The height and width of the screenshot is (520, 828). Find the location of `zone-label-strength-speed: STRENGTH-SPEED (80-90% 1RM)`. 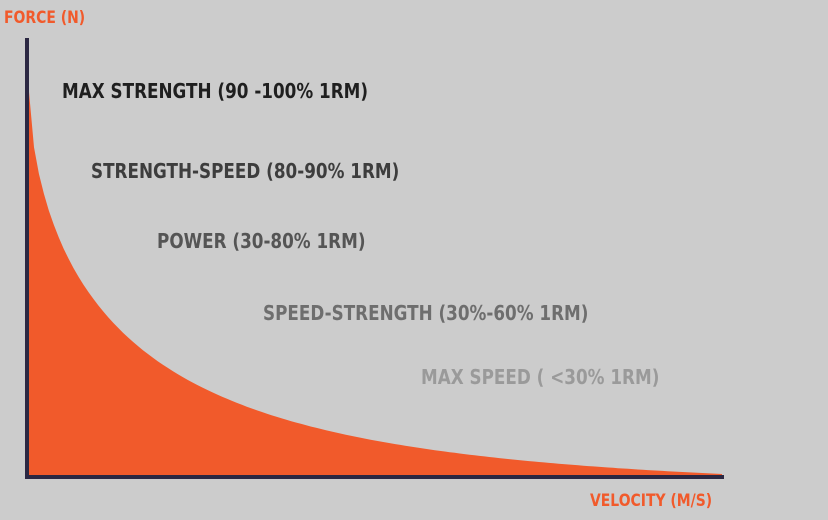

zone-label-strength-speed: STRENGTH-SPEED (80-90% 1RM) is located at coordinates (245, 171).